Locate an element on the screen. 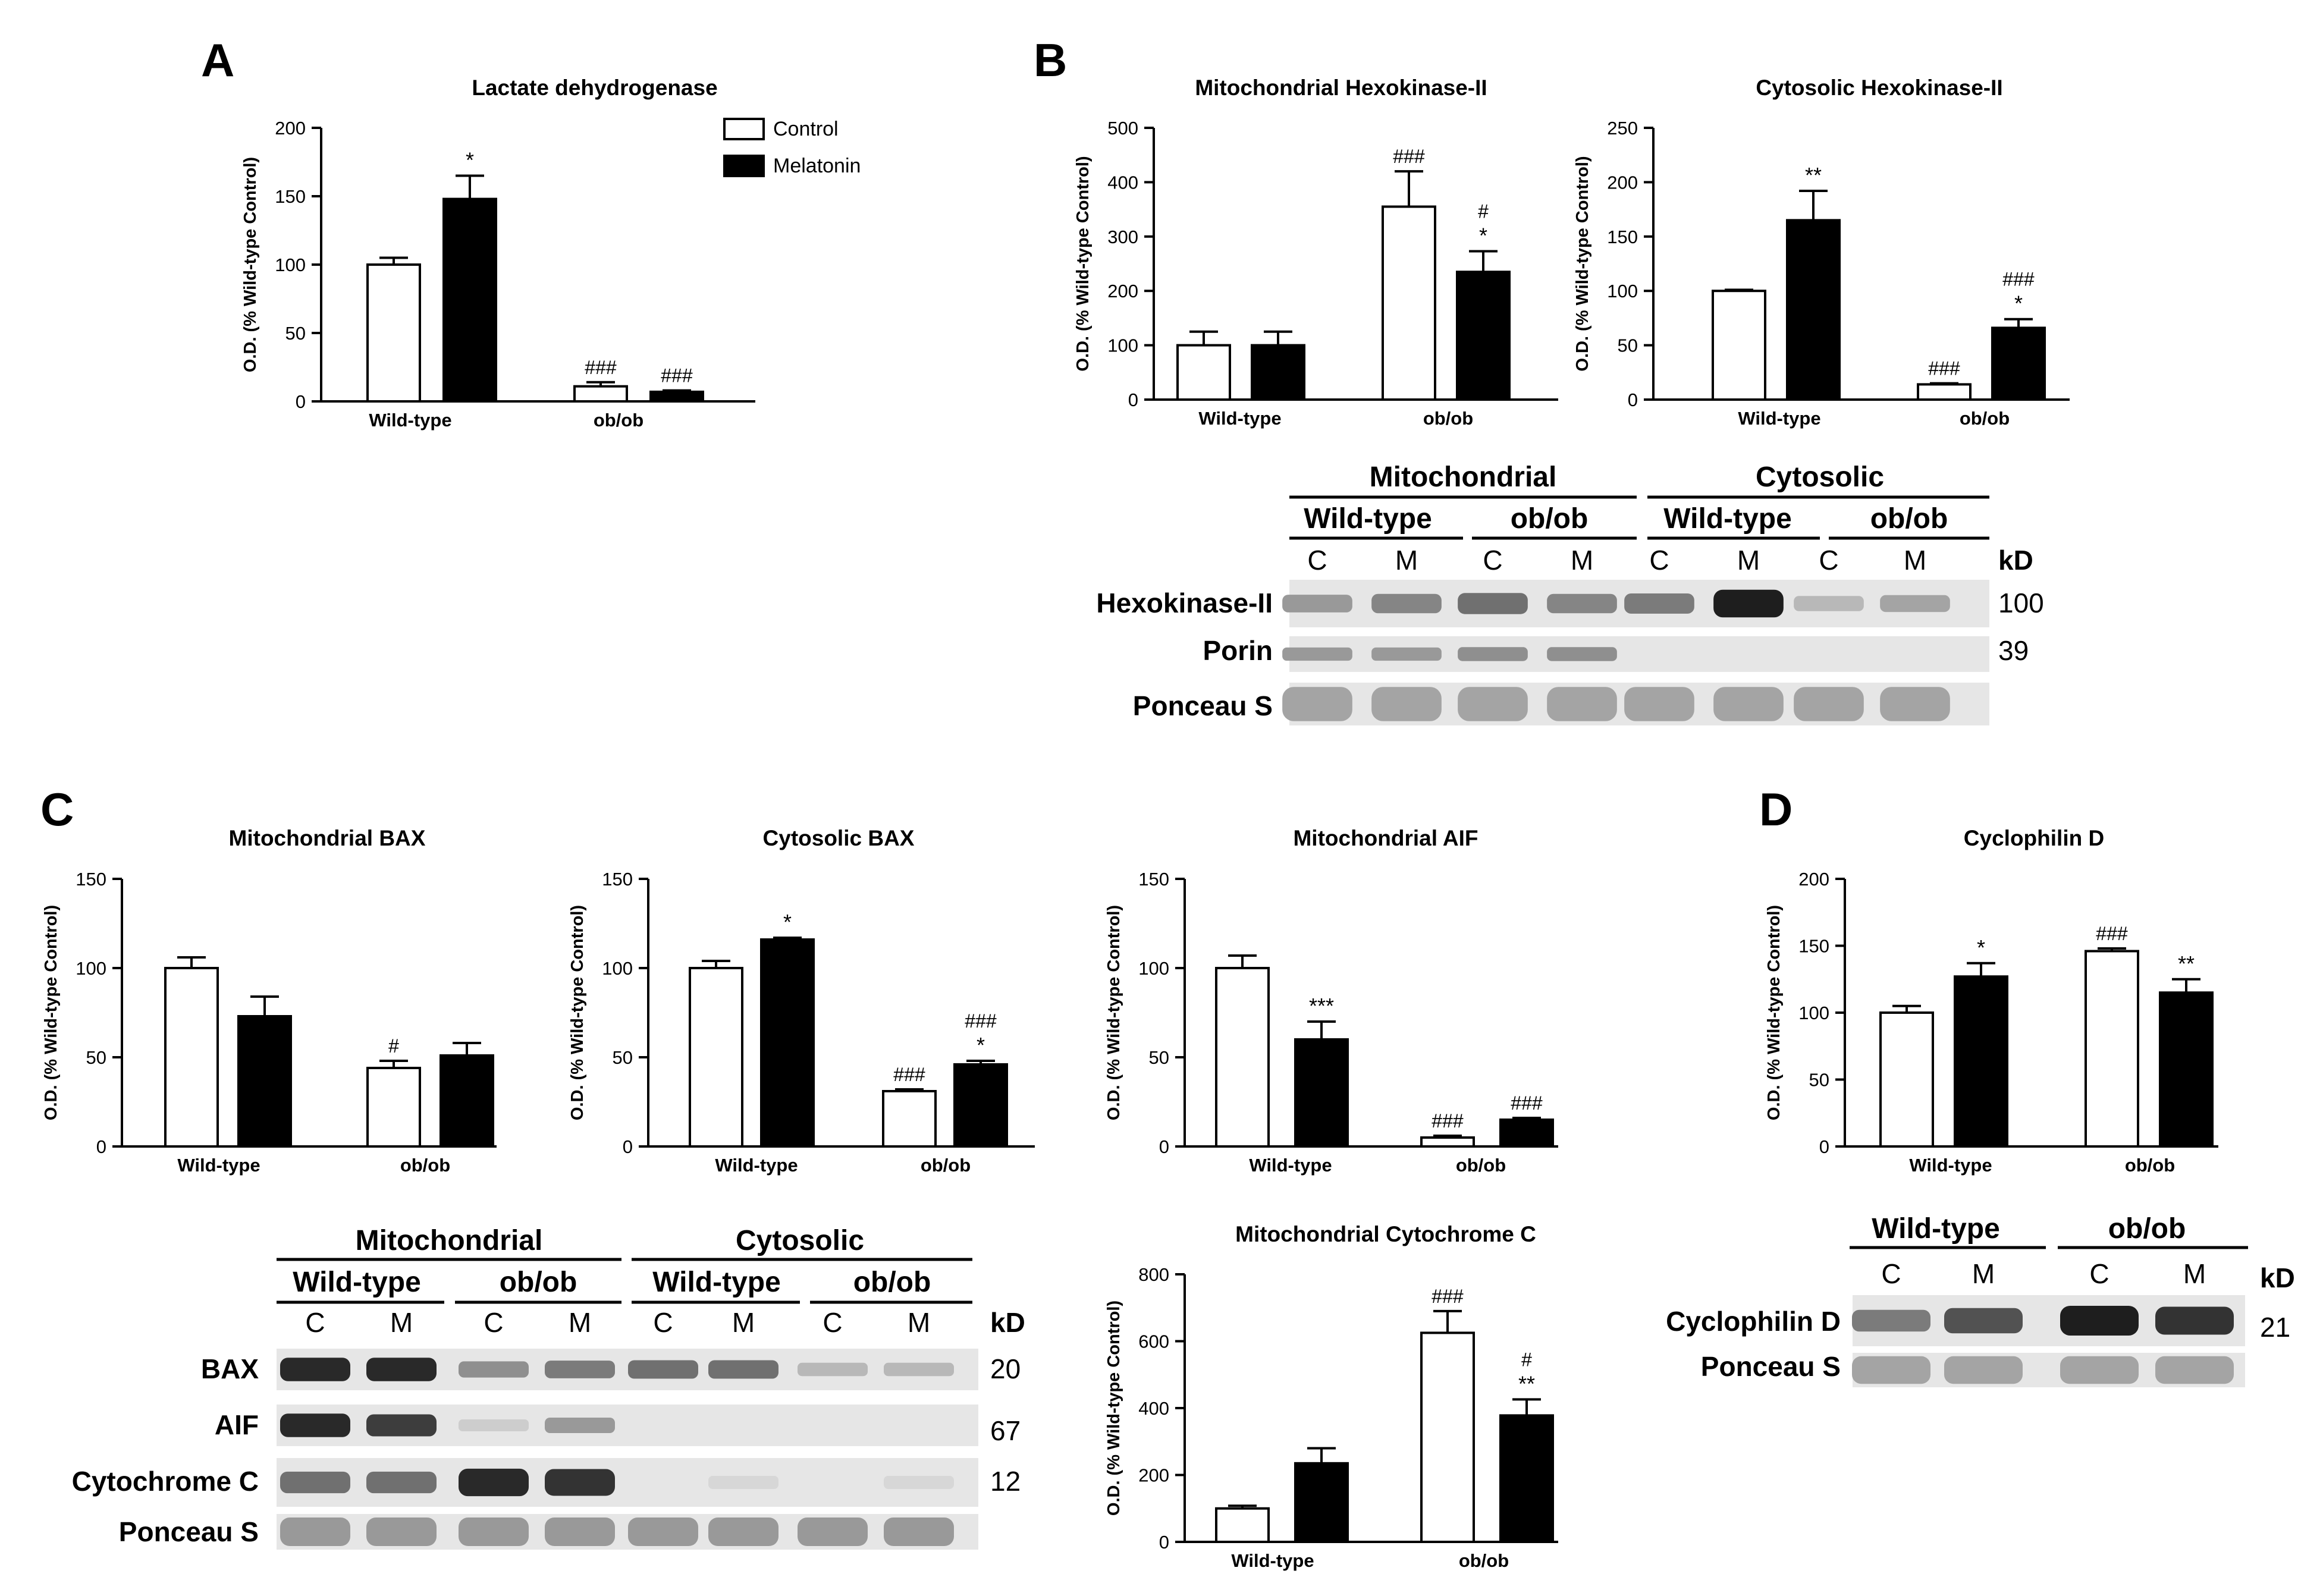  panel-letter-b: B is located at coordinates (1050, 60).